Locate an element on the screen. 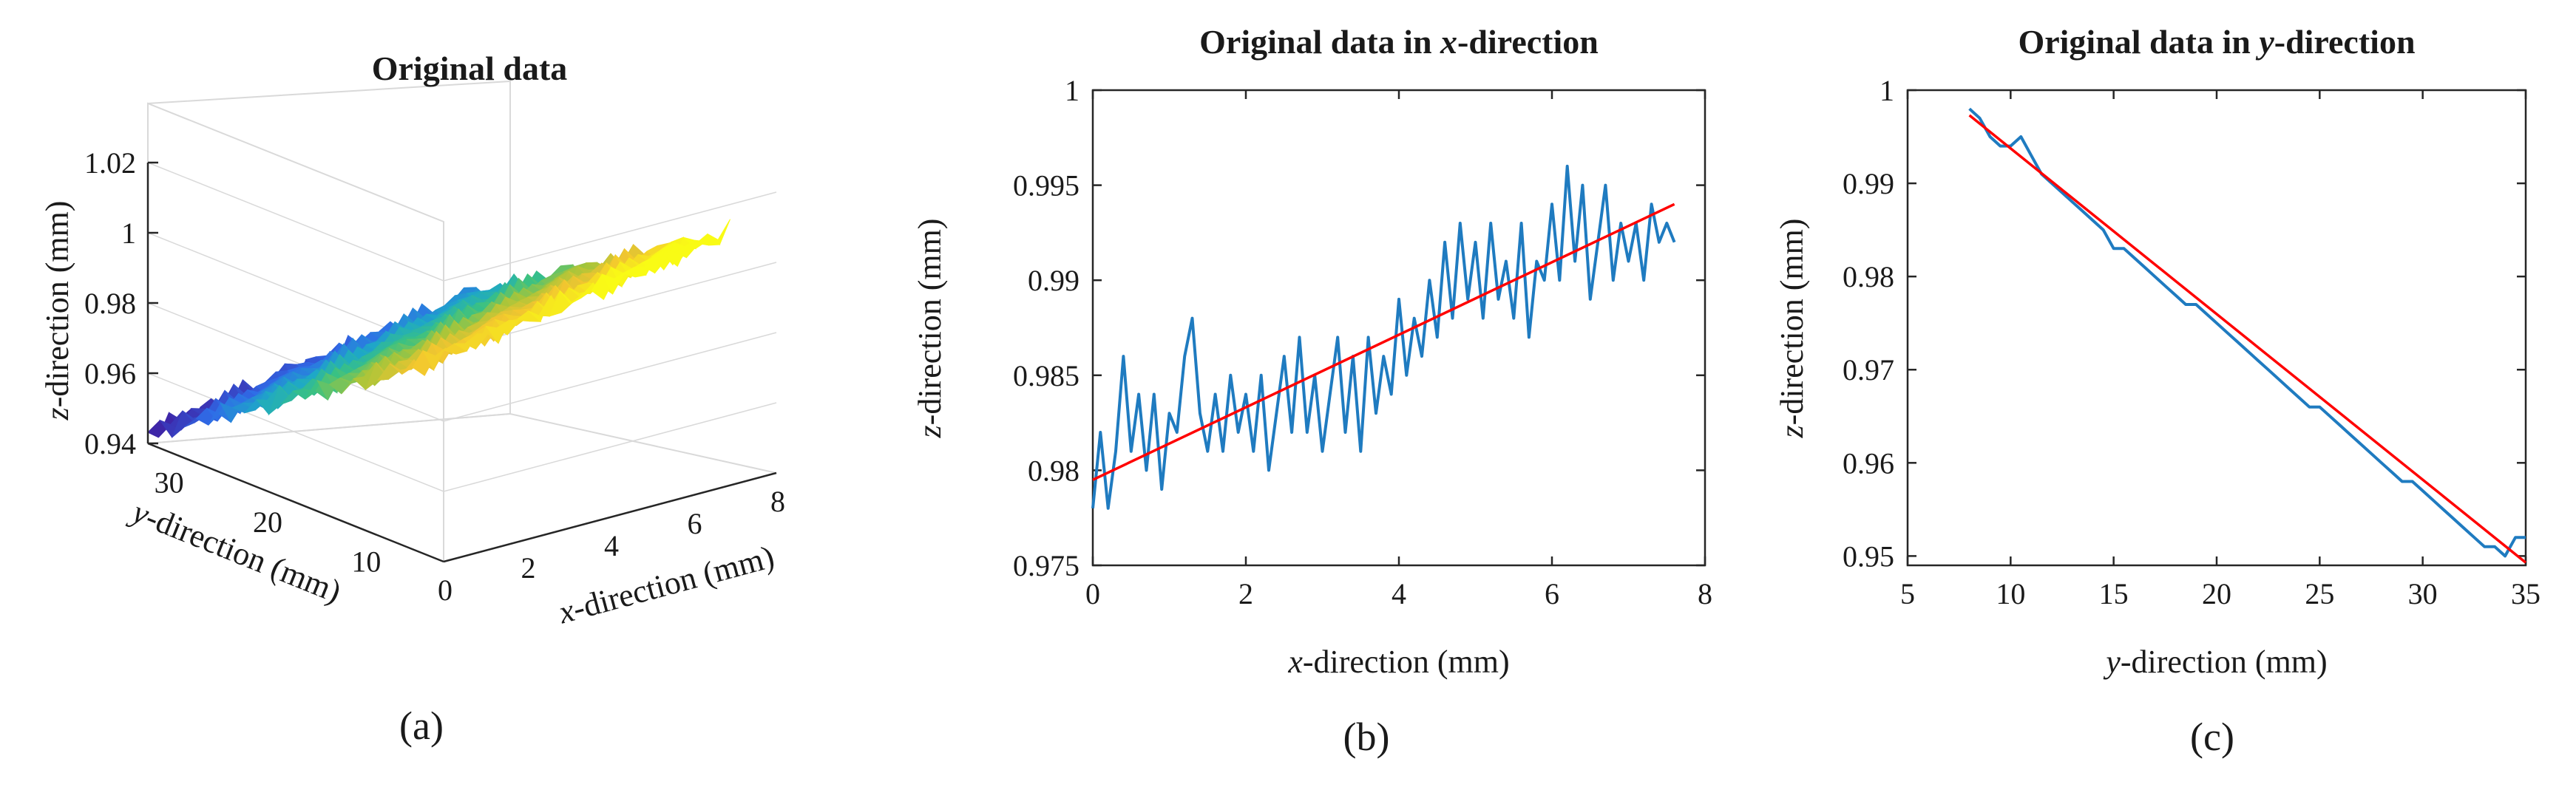  plot-b-title: Original data in x-direction is located at coordinates (1399, 42).